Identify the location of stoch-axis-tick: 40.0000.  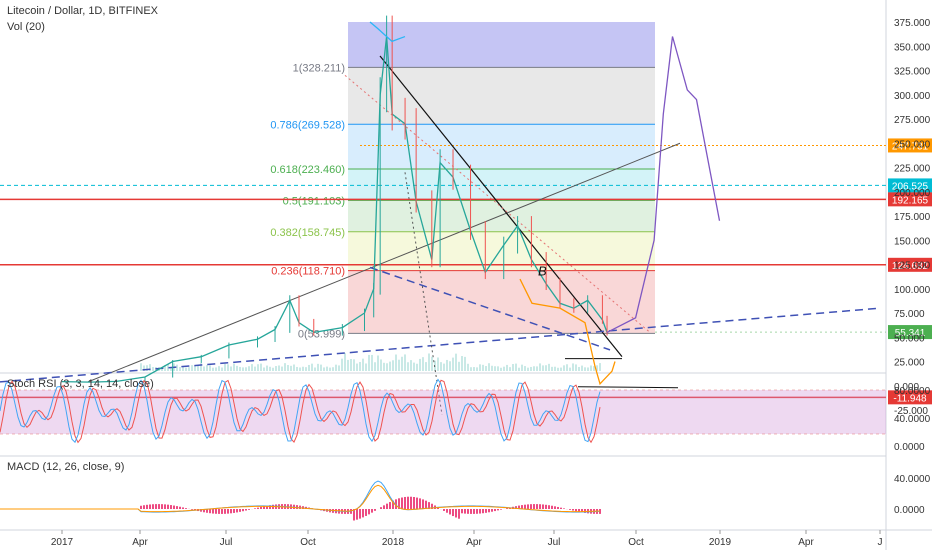
(912, 419).